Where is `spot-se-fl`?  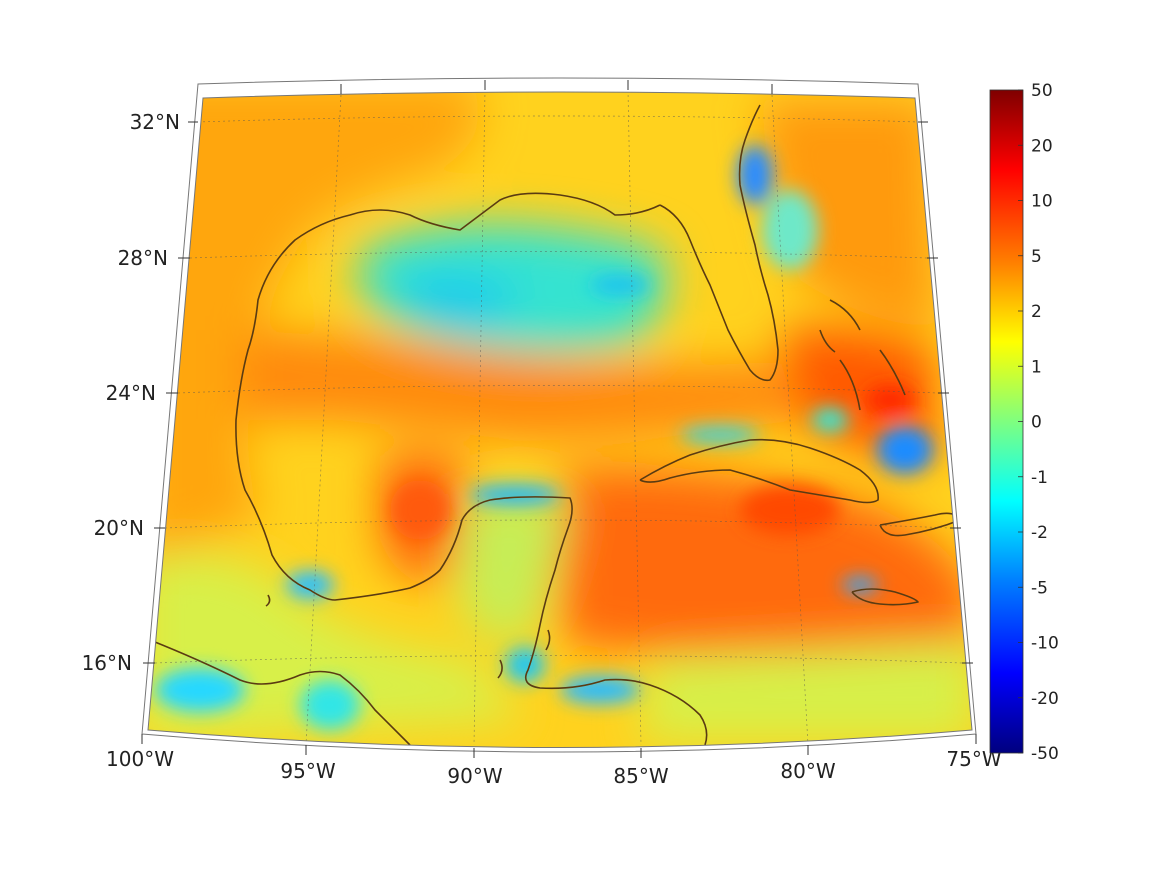 spot-se-fl is located at coordinates (790, 230).